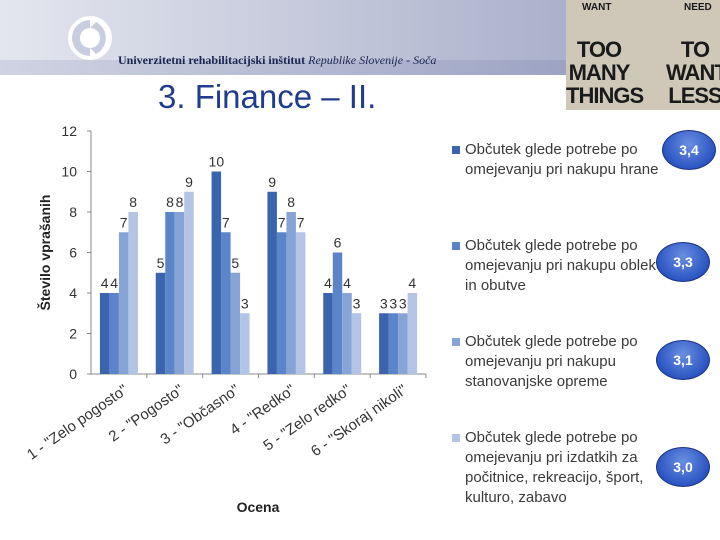 The width and height of the screenshot is (720, 540). Describe the element at coordinates (695, 49) in the screenshot. I see `poster-right-line: TO` at that location.